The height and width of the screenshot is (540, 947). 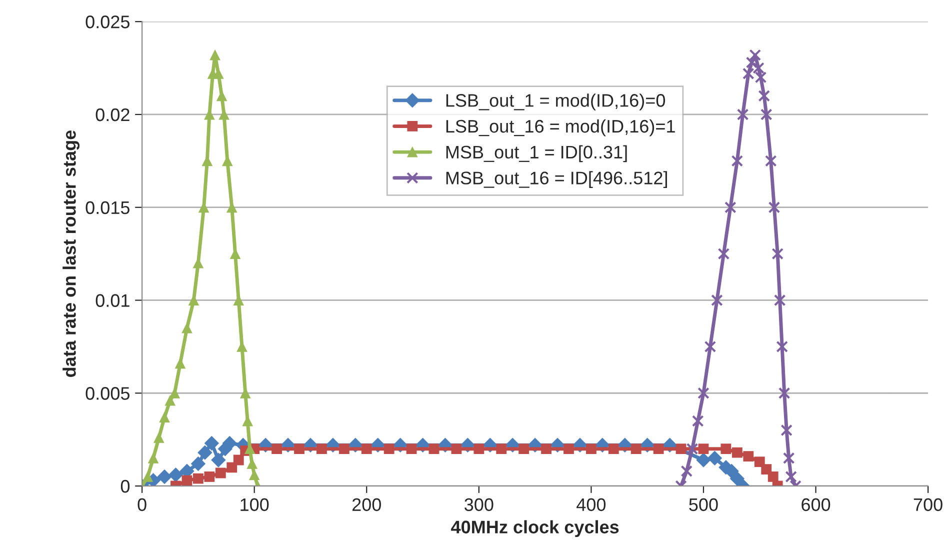 What do you see at coordinates (113, 300) in the screenshot?
I see `y-tick-label: 0.01` at bounding box center [113, 300].